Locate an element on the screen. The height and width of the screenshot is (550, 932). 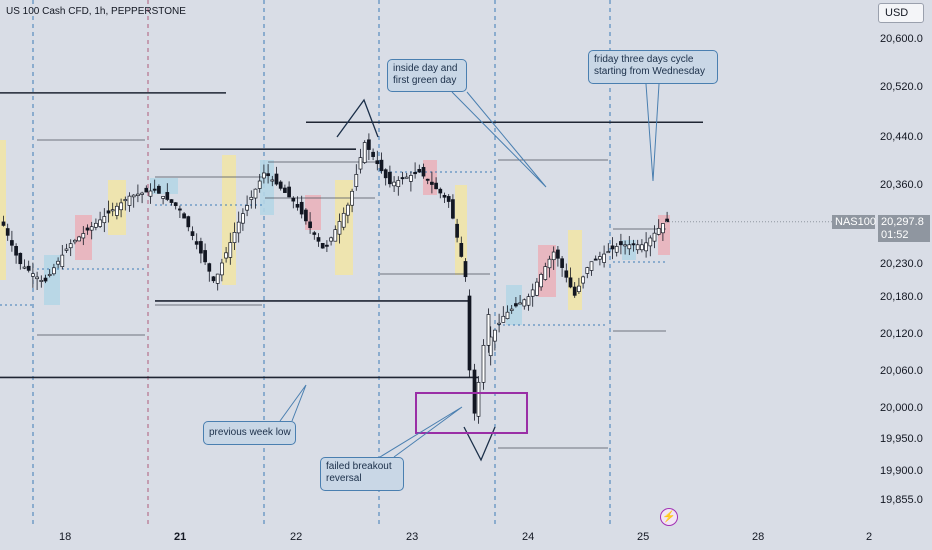
y-tick-label: 20,120.0 is located at coordinates (901, 334).